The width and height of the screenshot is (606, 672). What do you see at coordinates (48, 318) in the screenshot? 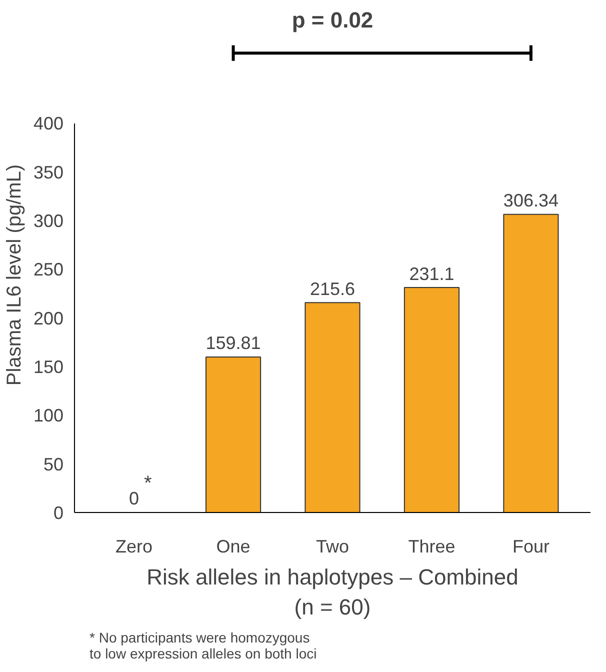
I see `y-tick-label: 200` at bounding box center [48, 318].